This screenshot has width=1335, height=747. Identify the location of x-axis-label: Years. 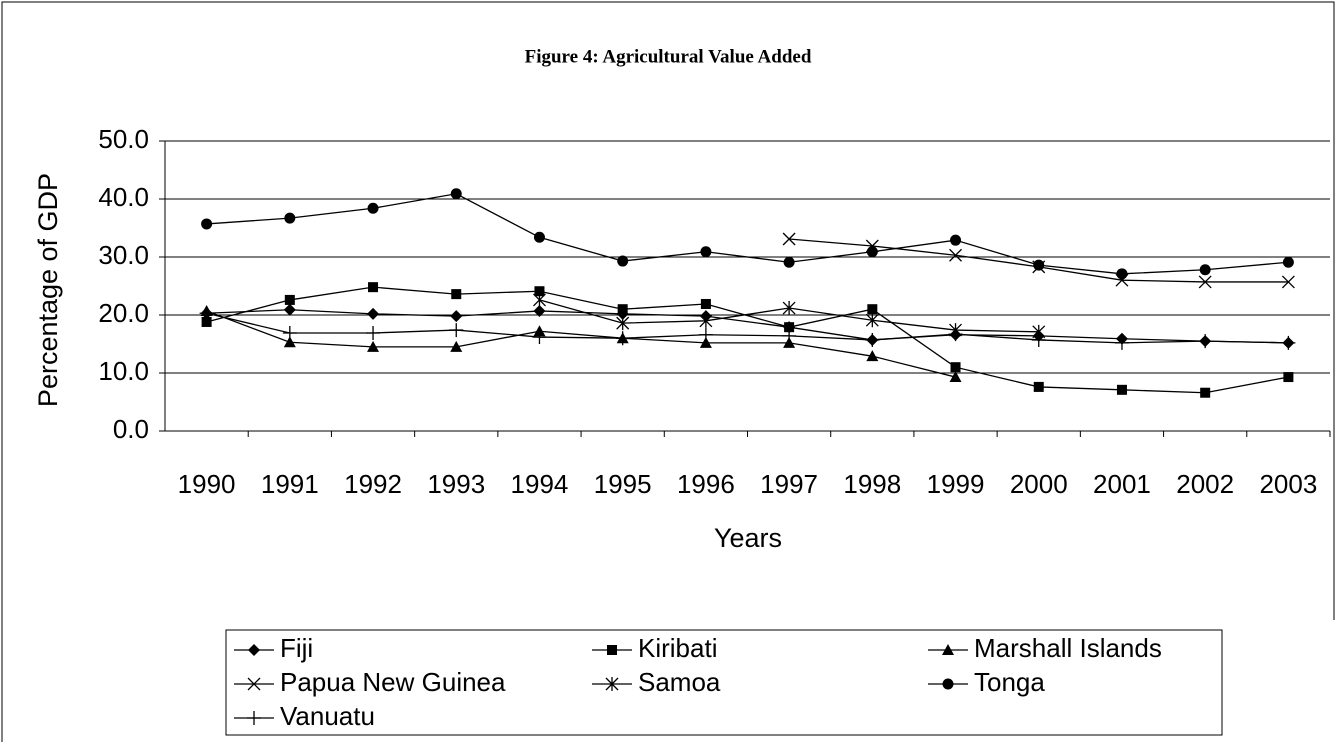
(748, 538).